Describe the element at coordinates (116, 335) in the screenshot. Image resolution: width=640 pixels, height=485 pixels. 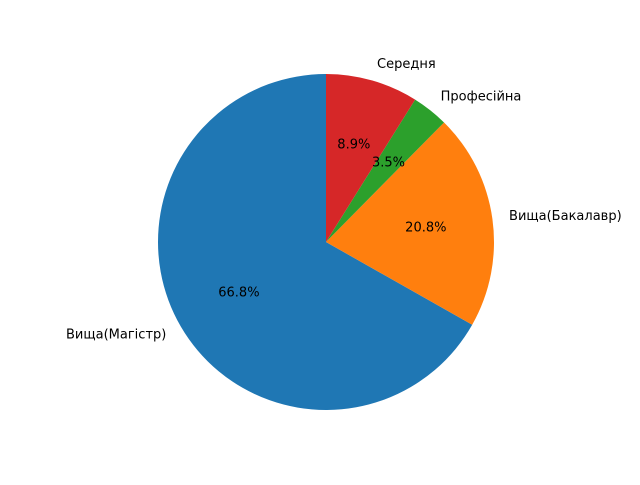
I see `pie-category-label-0: Вища(Магістр)` at that location.